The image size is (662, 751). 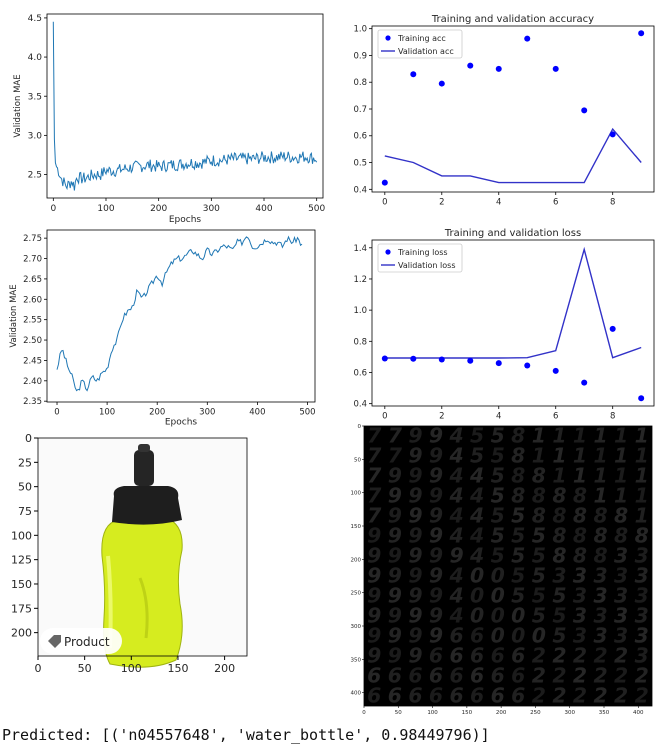 I want to click on y-tick-label: 0.8, so click(x=360, y=83).